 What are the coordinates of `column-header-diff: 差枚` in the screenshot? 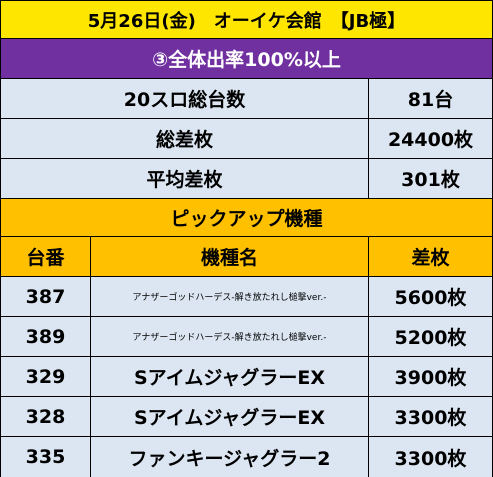 It's located at (430, 258).